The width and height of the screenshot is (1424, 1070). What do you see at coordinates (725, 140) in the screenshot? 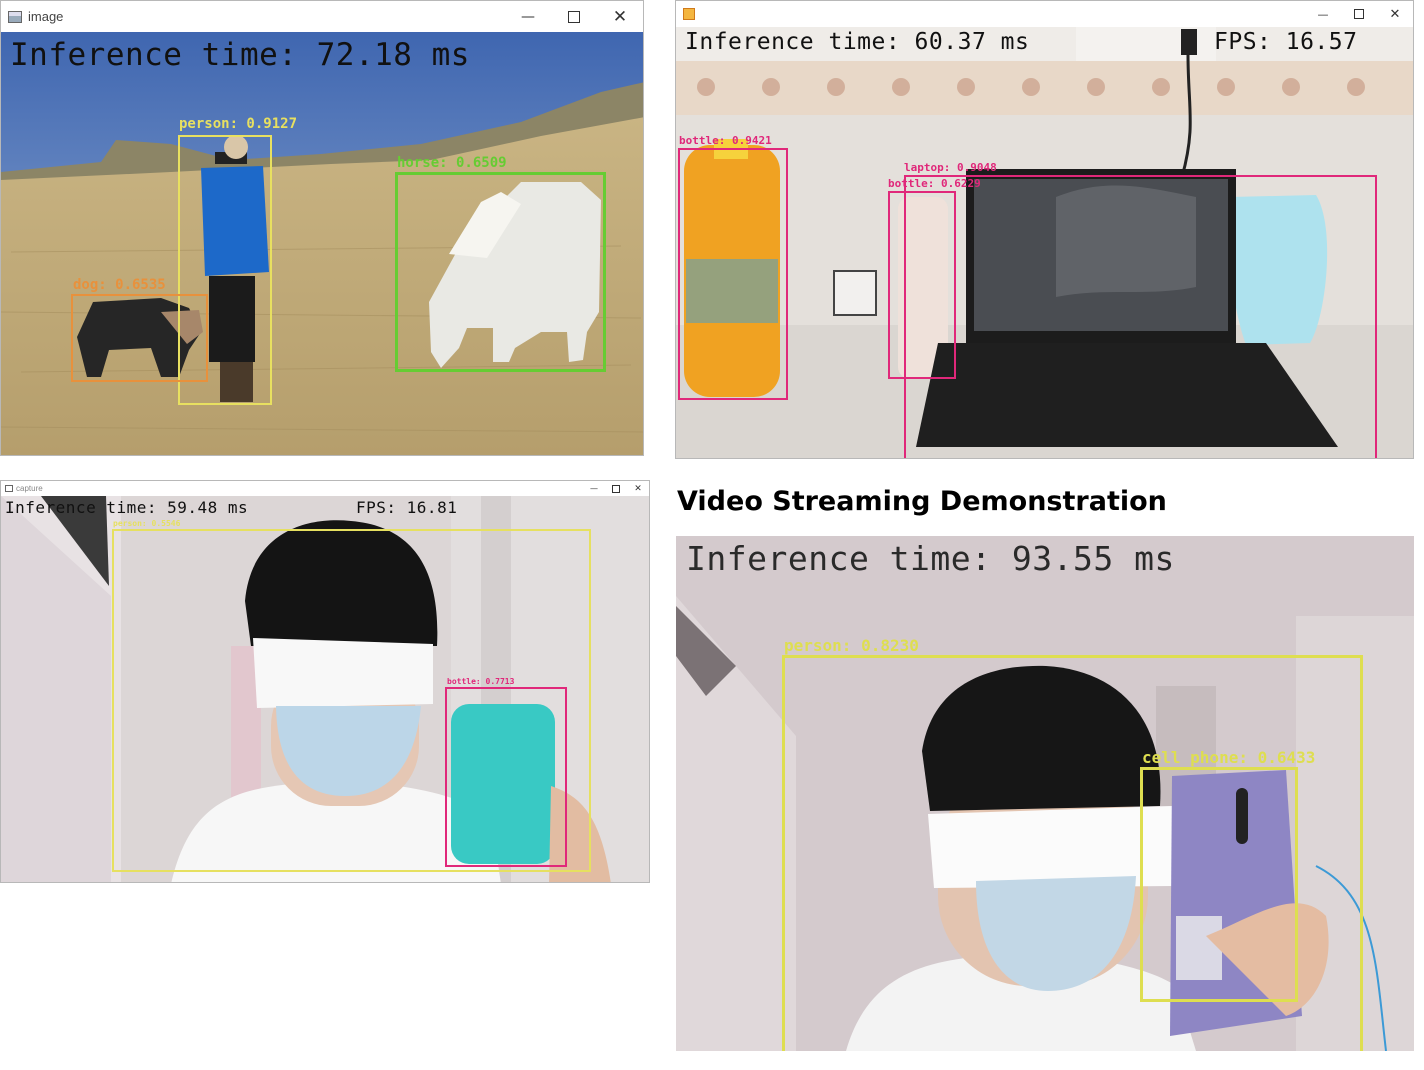
I see `detection-label-bottle: bottle: 0.9421` at bounding box center [725, 140].